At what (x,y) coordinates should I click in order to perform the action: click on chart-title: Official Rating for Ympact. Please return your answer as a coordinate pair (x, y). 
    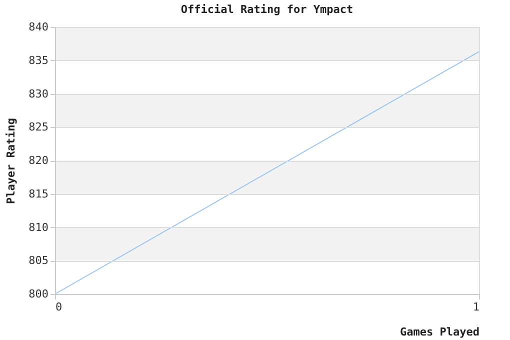
    Looking at the image, I should click on (267, 9).